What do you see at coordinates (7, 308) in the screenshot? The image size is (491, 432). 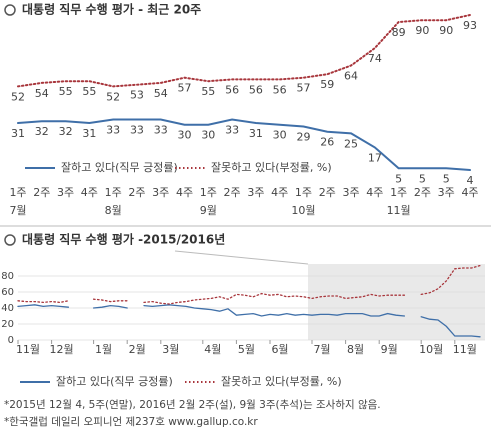 I see `y-tick-label: 40` at bounding box center [7, 308].